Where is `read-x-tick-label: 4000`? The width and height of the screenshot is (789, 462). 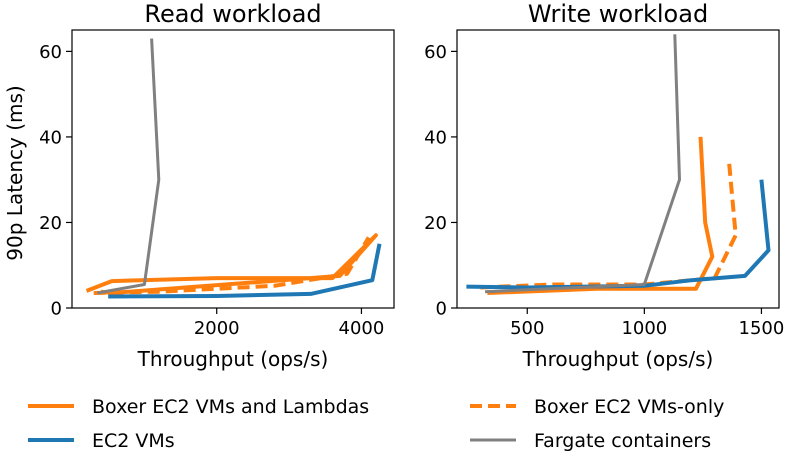
read-x-tick-label: 4000 is located at coordinates (362, 328).